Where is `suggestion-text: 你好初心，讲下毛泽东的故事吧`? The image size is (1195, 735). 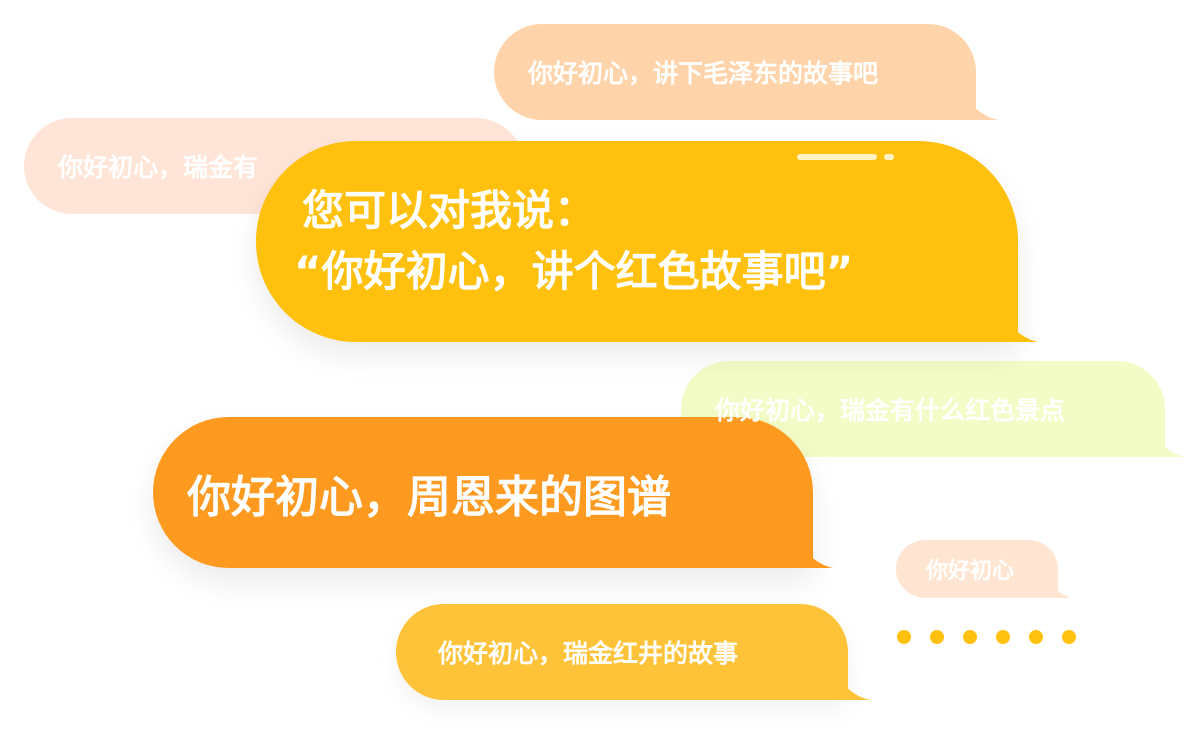 suggestion-text: 你好初心，讲下毛泽东的故事吧 is located at coordinates (703, 73).